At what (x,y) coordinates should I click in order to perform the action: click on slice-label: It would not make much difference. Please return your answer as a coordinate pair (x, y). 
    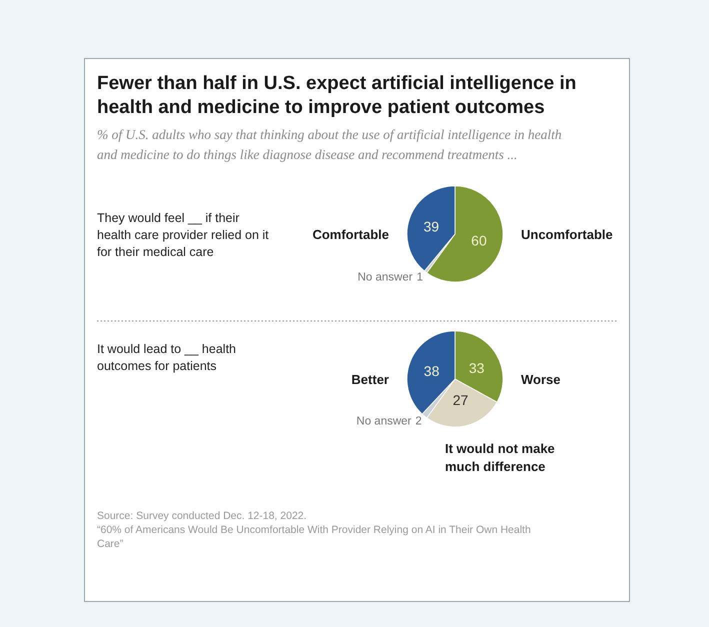
    Looking at the image, I should click on (500, 457).